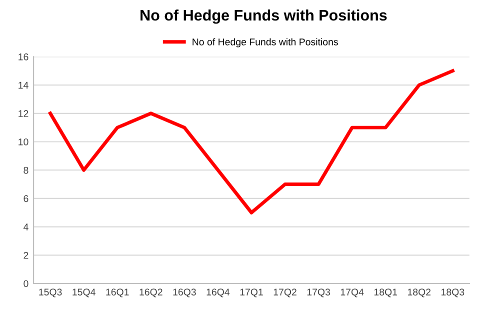 The height and width of the screenshot is (315, 479). Describe the element at coordinates (218, 293) in the screenshot. I see `x-tick-label: 16Q4` at that location.